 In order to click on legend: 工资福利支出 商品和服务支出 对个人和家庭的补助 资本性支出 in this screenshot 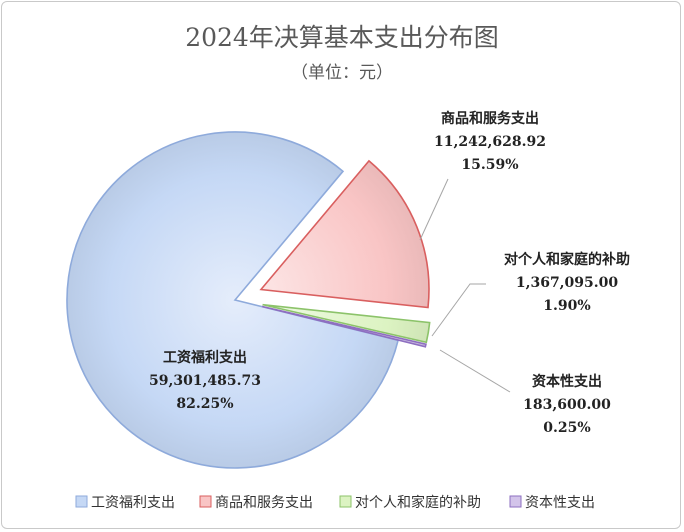, I will do `click(335, 502)`.